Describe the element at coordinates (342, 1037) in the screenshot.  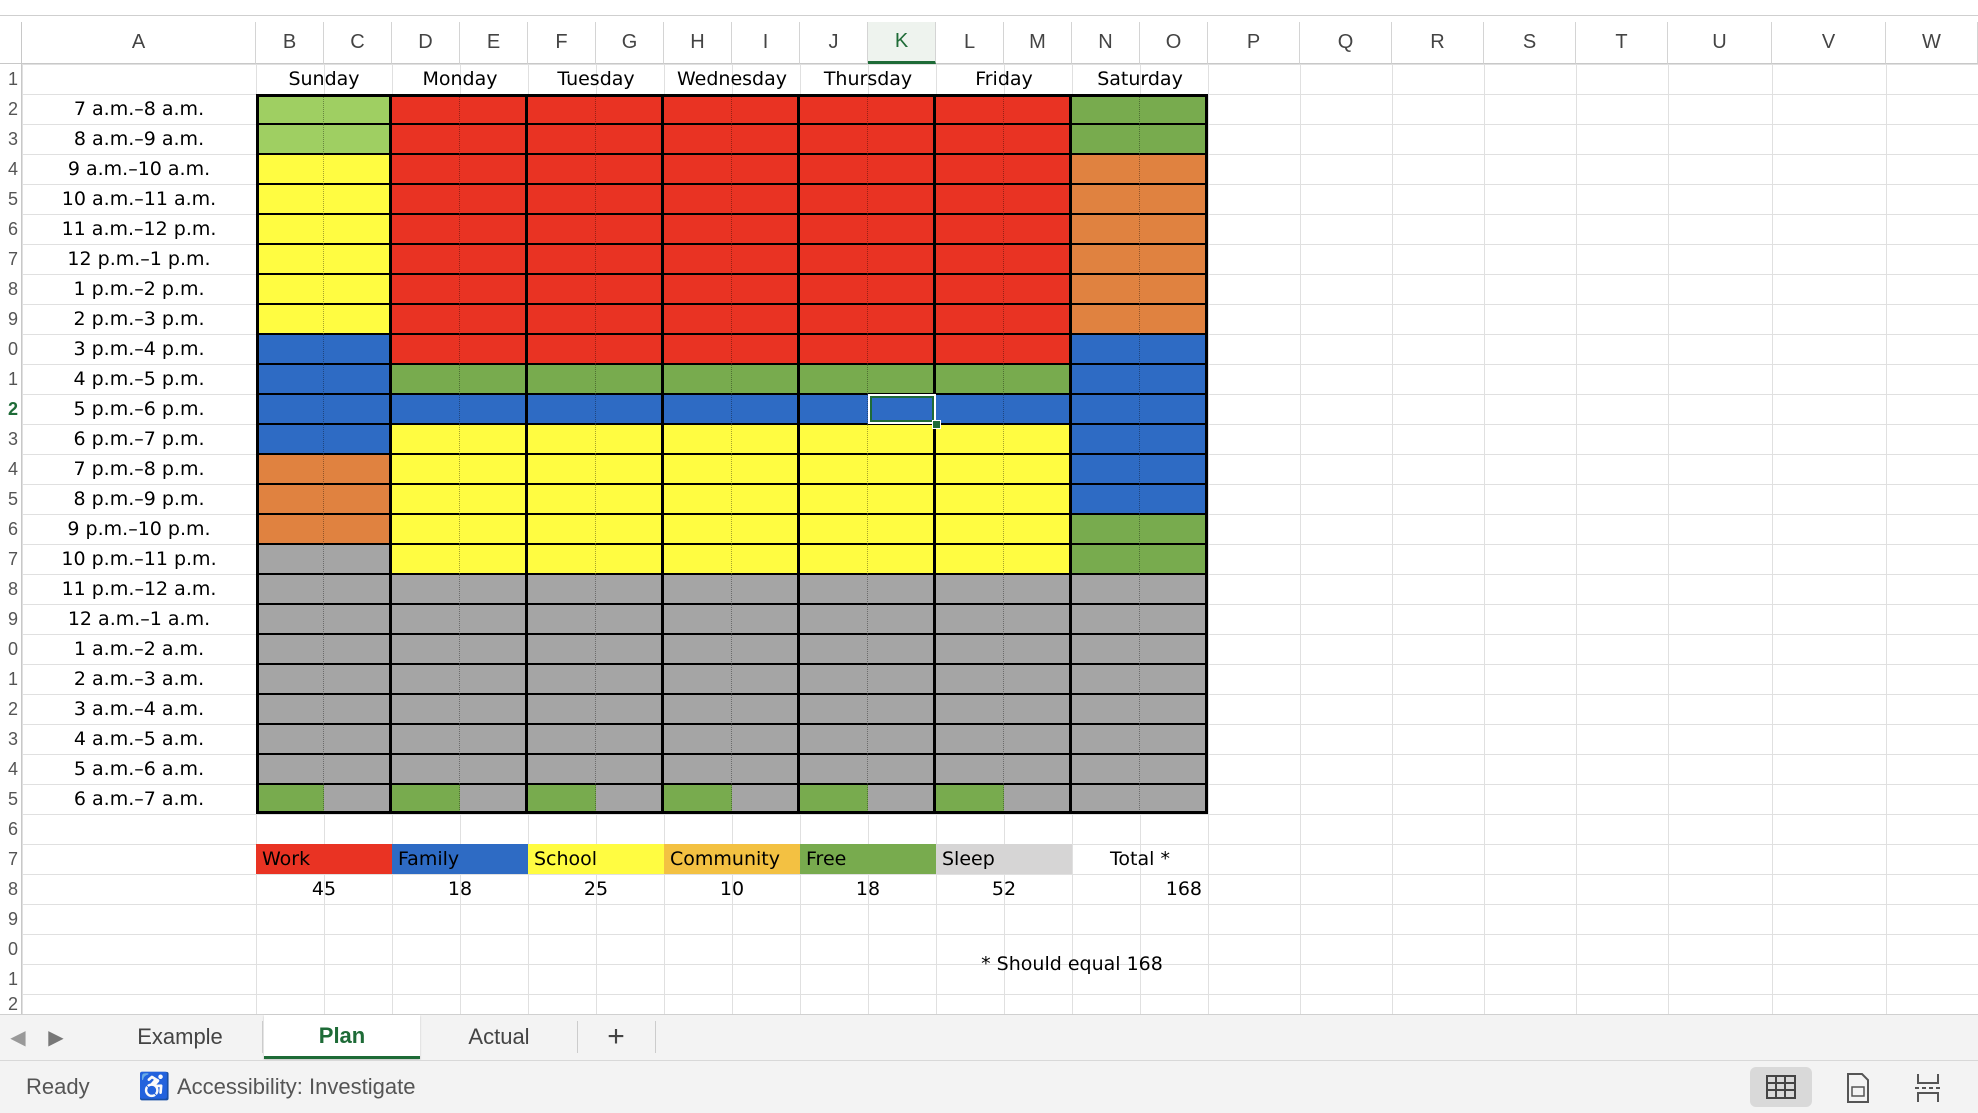
I see `tab-plan: Plan` at that location.